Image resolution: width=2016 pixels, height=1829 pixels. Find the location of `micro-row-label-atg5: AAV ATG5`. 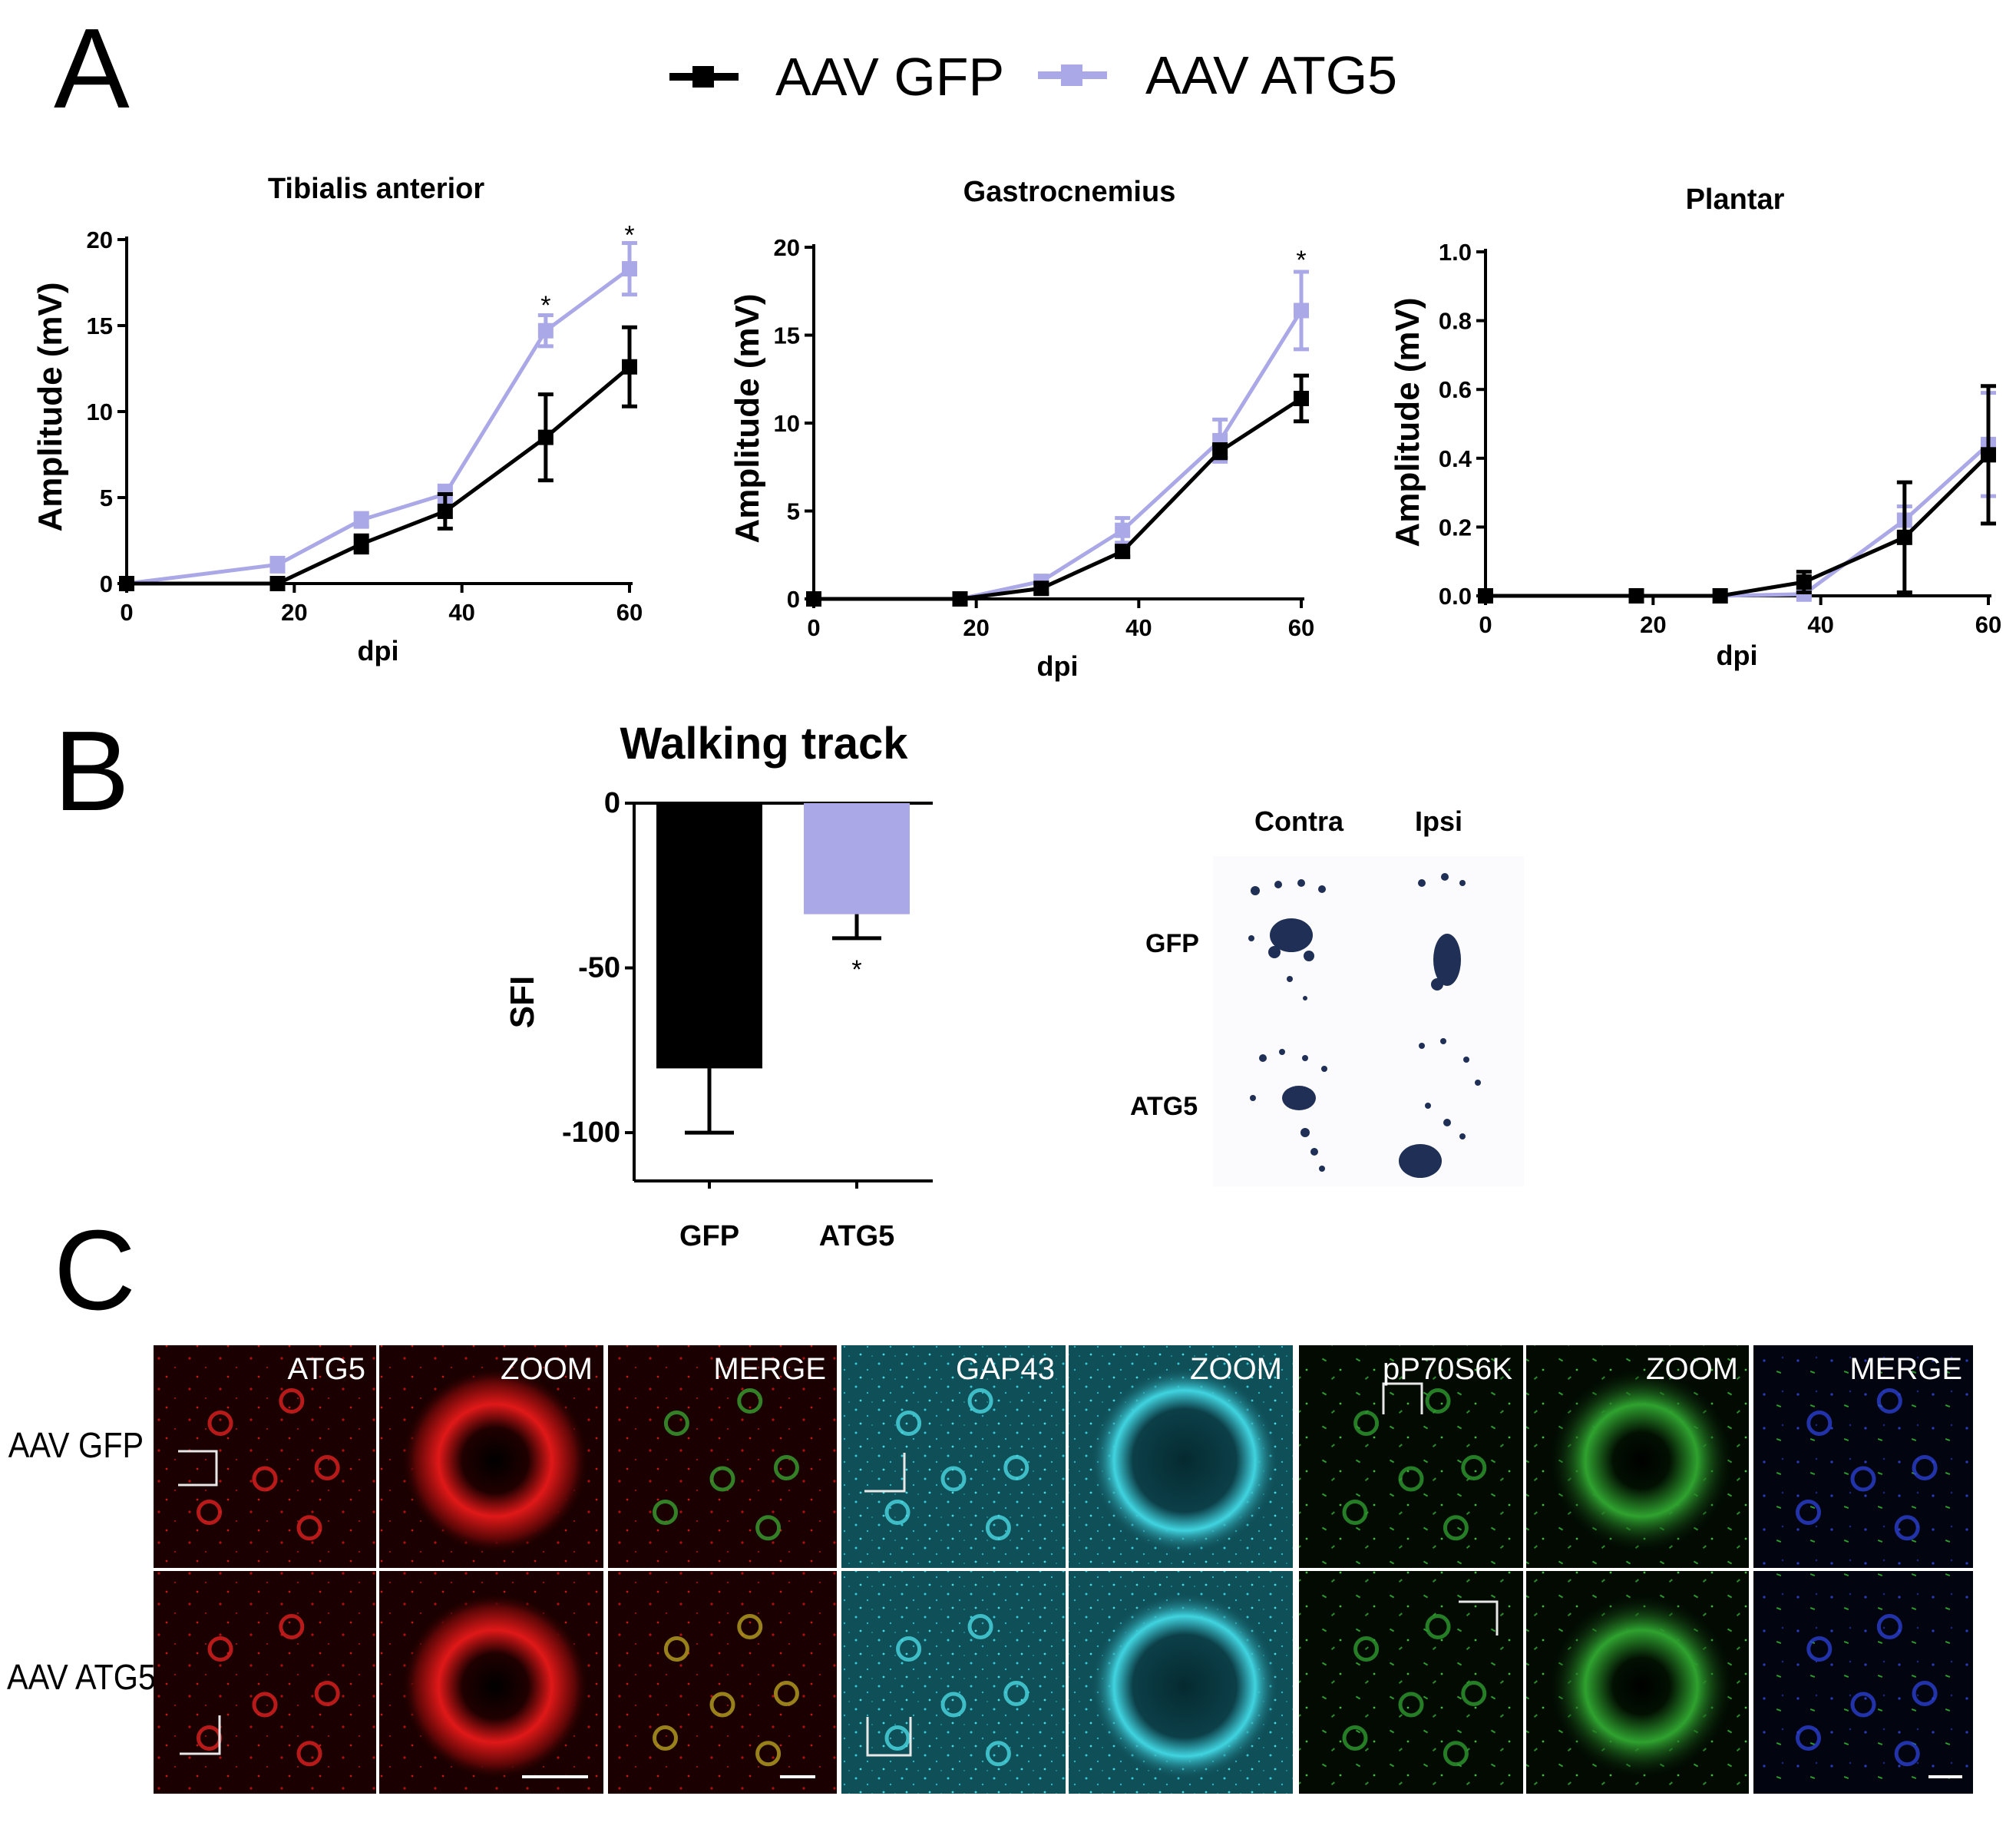

micro-row-label-atg5: AAV ATG5 is located at coordinates (81, 1678).